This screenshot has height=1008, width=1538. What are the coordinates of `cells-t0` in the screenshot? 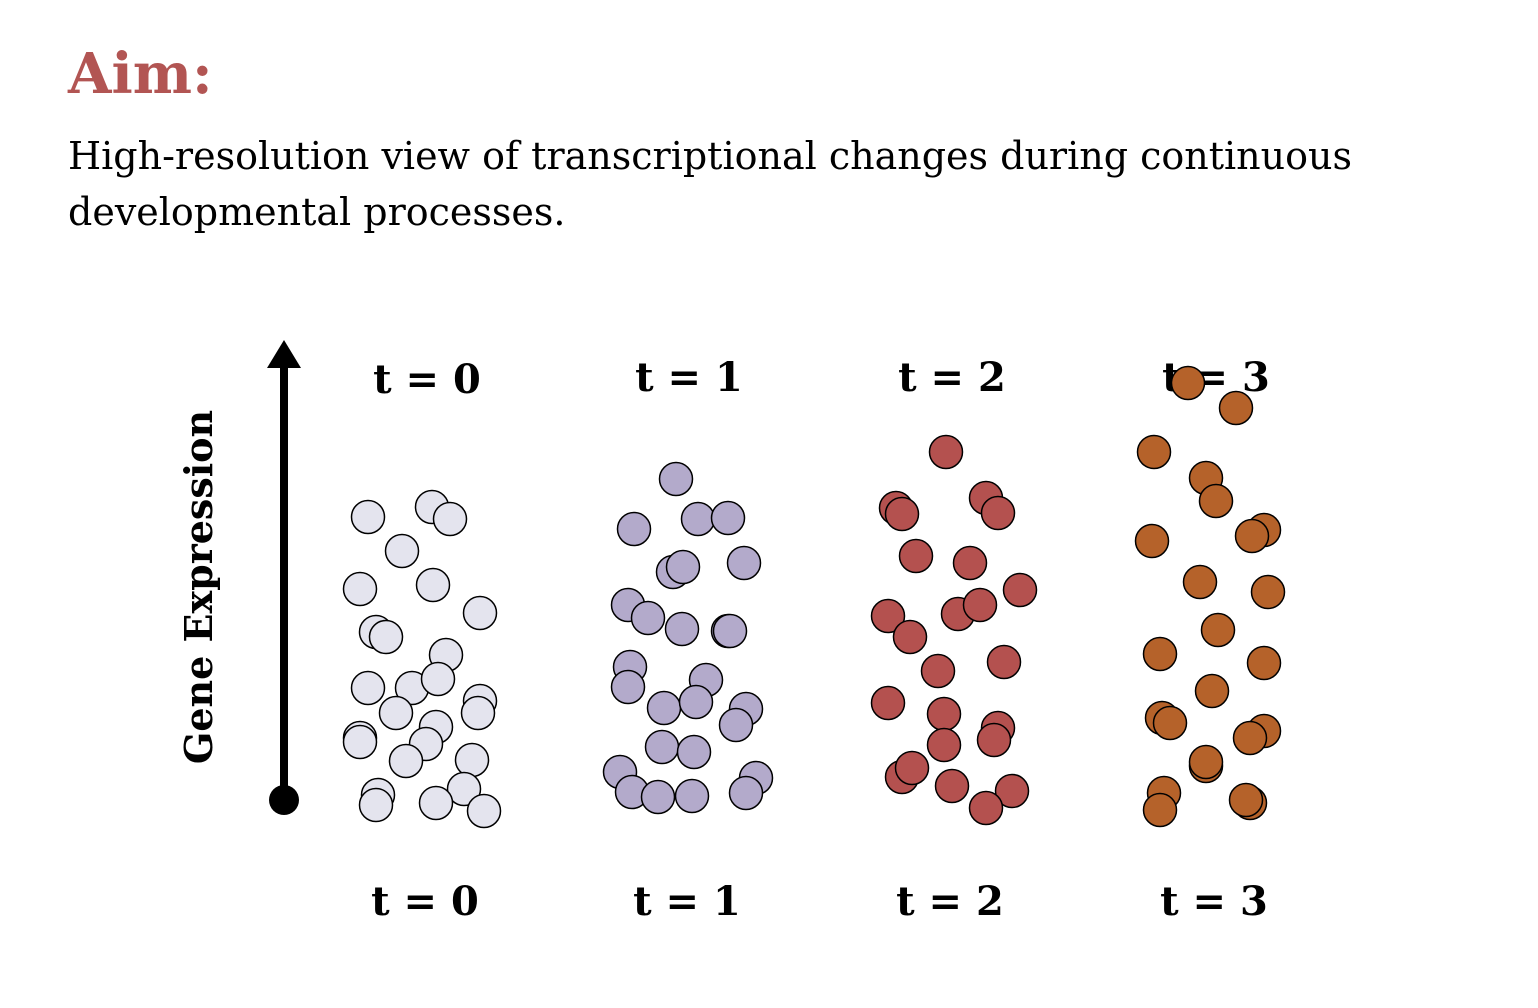 It's located at (422, 659).